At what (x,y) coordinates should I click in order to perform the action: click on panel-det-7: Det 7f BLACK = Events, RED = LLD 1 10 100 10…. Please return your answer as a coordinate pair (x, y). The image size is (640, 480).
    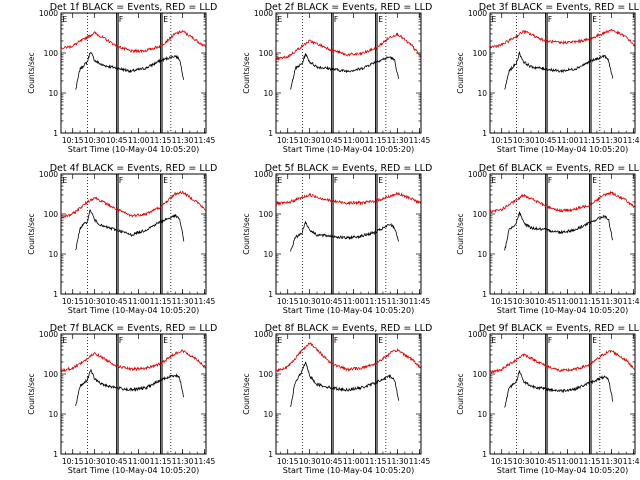
    Looking at the image, I should click on (122, 399).